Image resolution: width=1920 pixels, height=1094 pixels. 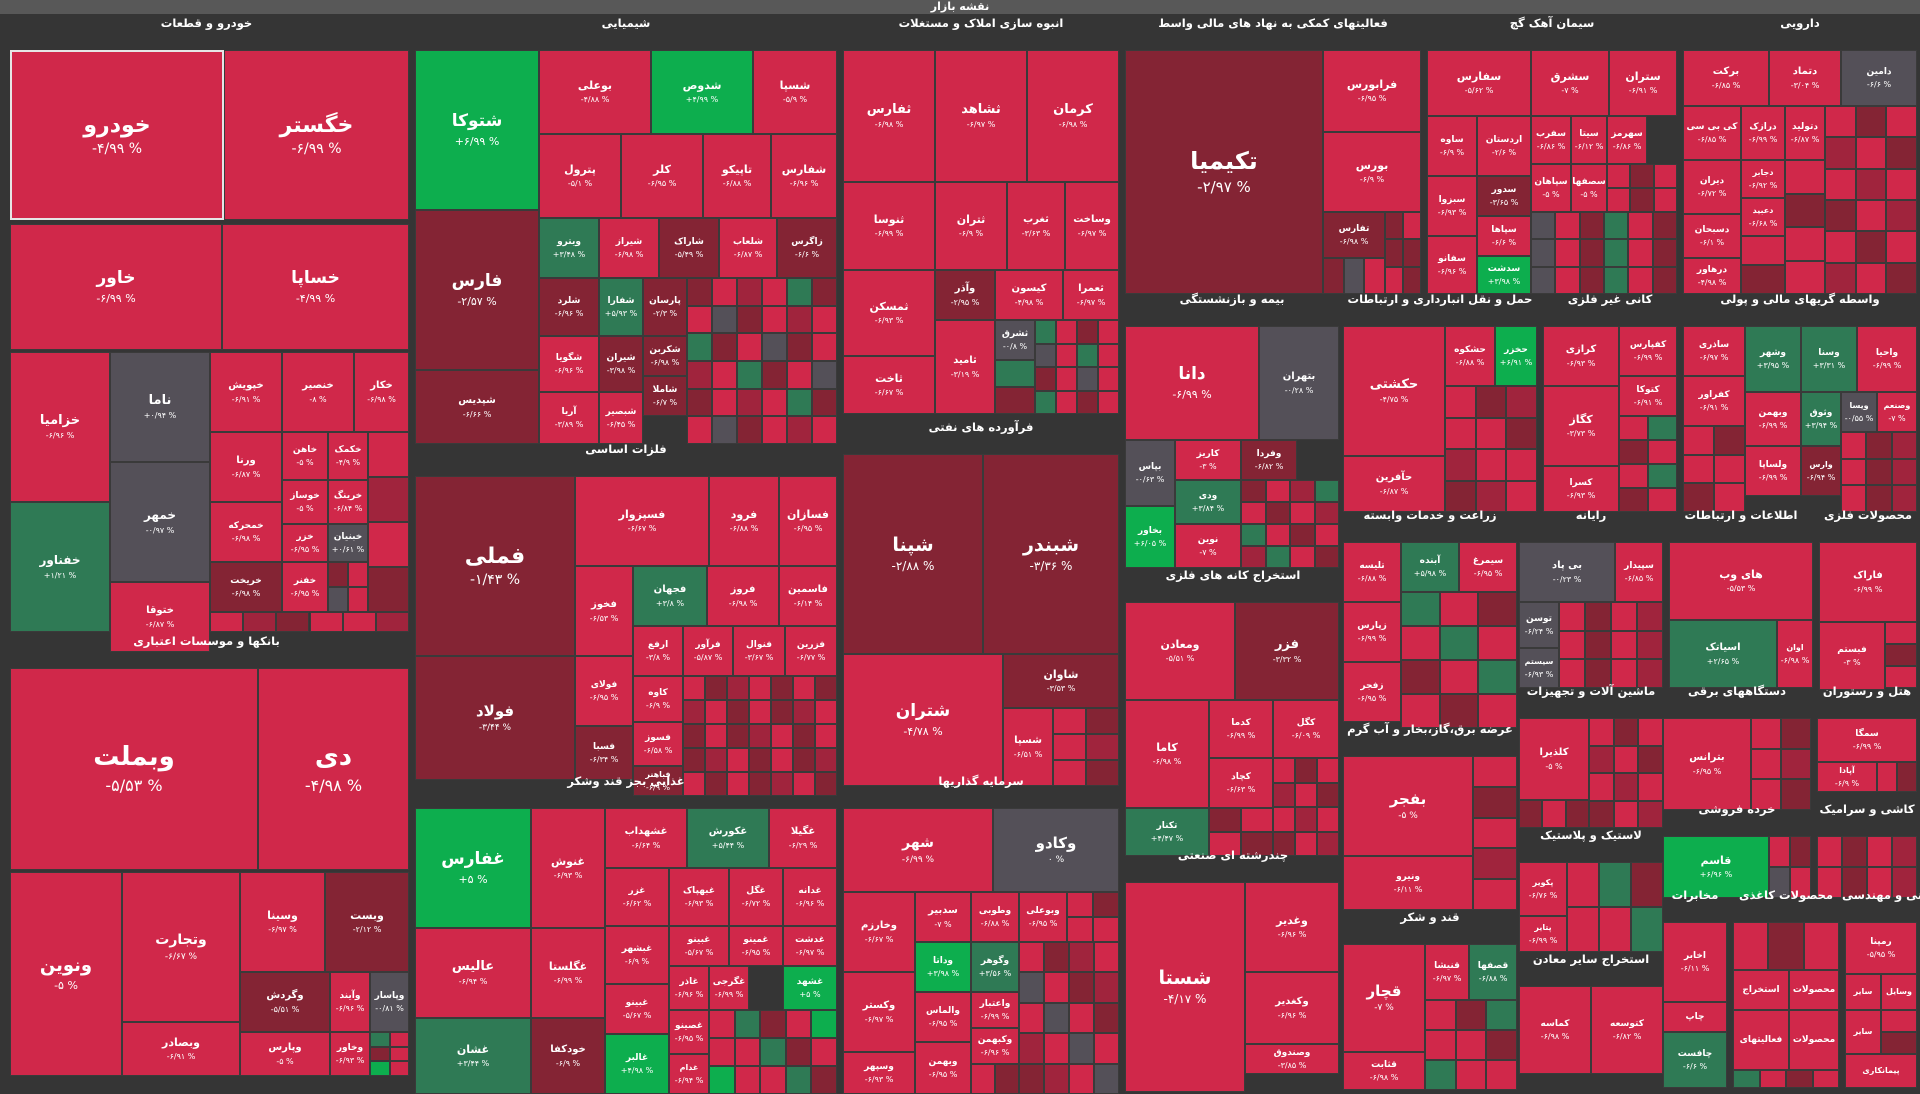 I want to click on stock-tile: وارس -۶/۹۴ %, so click(x=1821, y=471).